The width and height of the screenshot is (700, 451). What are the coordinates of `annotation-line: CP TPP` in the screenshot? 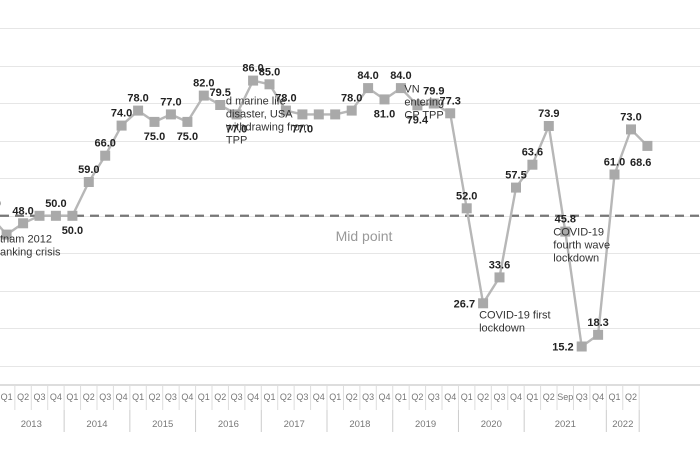 It's located at (423, 115).